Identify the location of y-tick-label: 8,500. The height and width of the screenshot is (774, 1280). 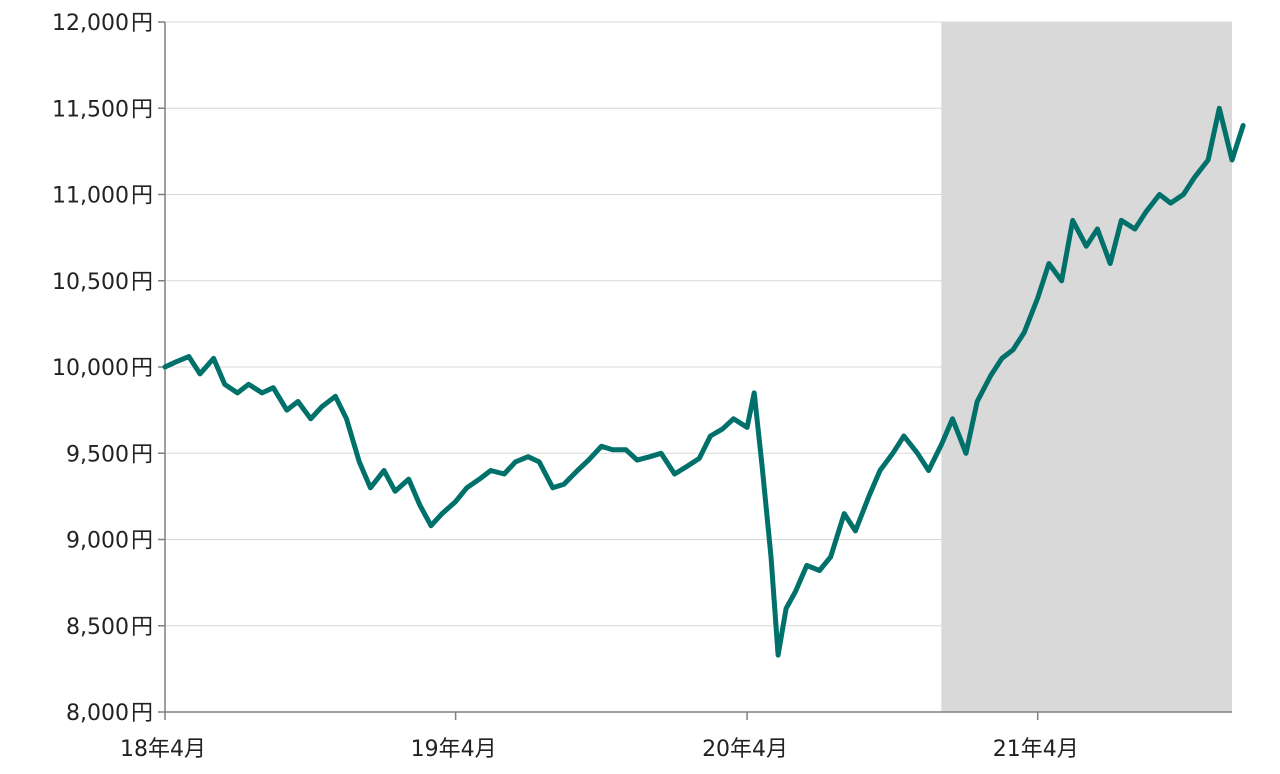
(97, 627).